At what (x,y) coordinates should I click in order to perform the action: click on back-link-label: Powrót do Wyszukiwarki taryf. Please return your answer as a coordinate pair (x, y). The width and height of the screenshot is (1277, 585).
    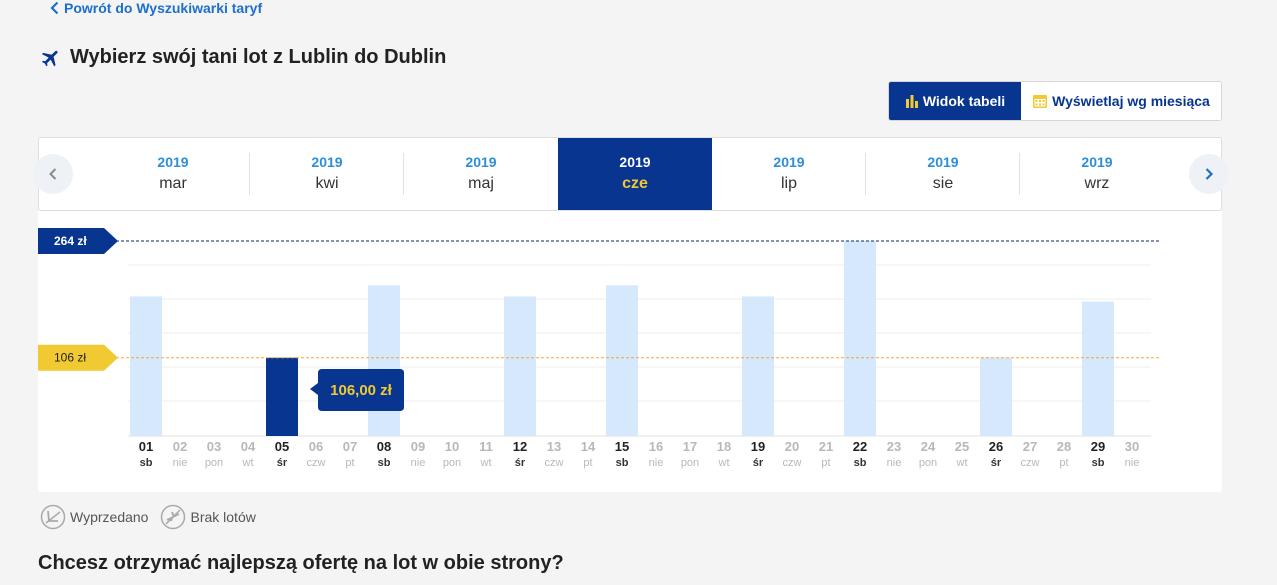
    Looking at the image, I should click on (163, 8).